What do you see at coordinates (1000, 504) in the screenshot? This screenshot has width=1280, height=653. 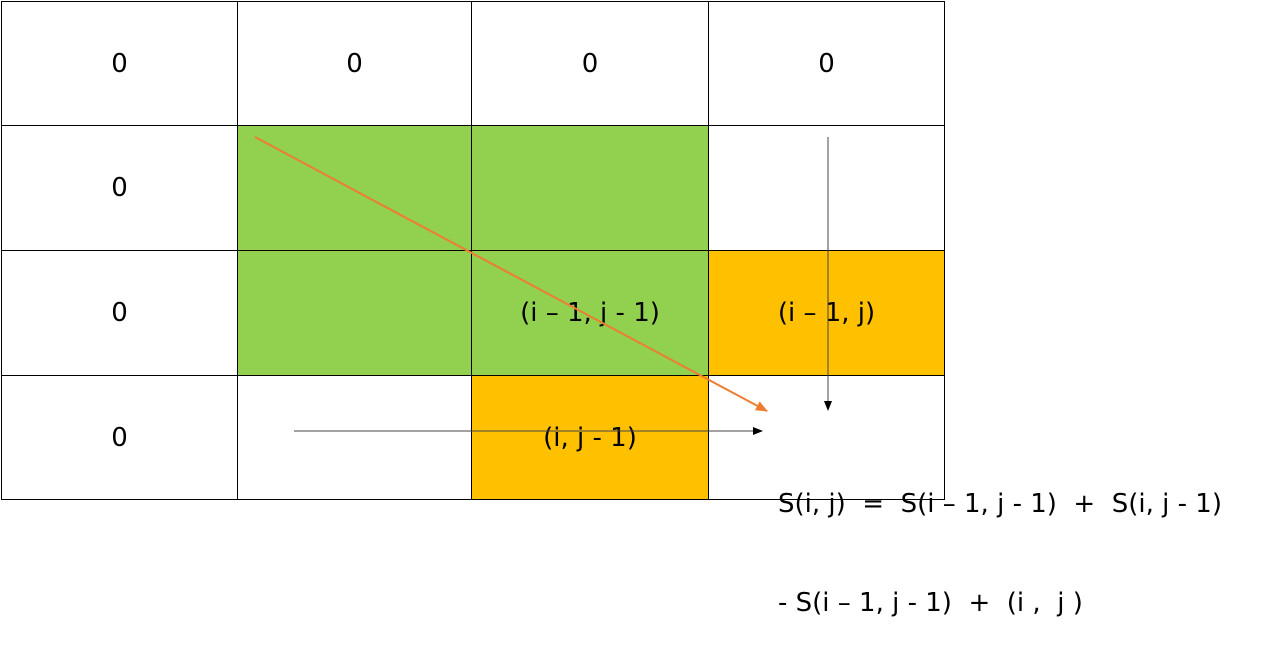 I see `formula-line-1: S(i, j) = S(i – 1, j - 1) + S(i, j - 1)` at bounding box center [1000, 504].